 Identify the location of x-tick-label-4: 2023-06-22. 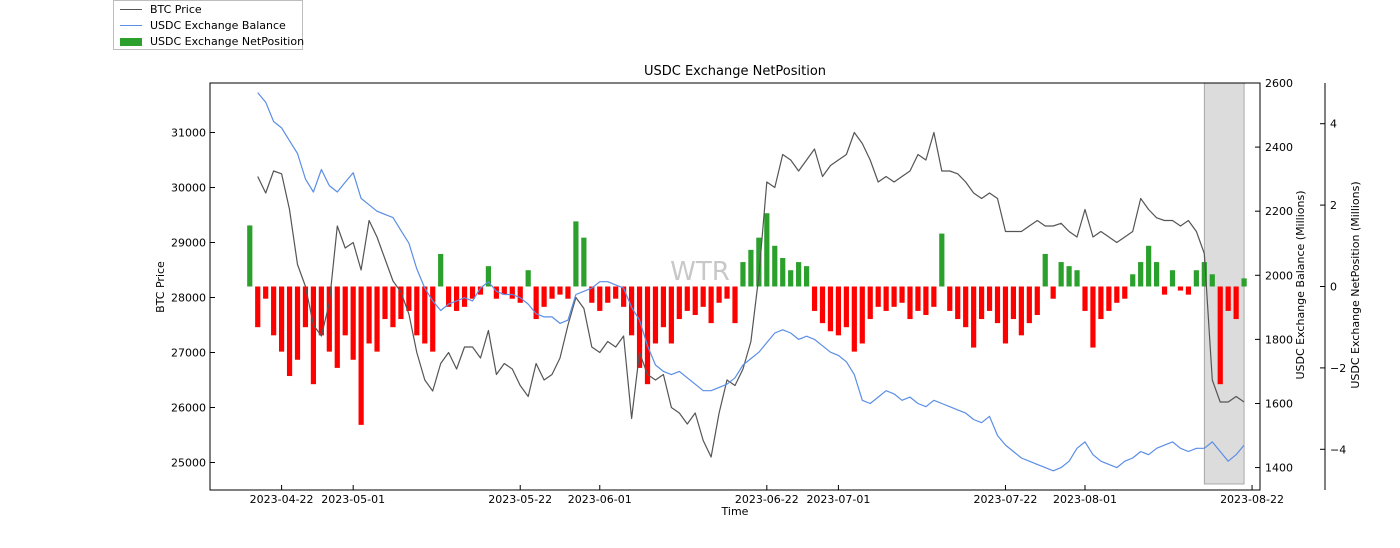
(767, 499).